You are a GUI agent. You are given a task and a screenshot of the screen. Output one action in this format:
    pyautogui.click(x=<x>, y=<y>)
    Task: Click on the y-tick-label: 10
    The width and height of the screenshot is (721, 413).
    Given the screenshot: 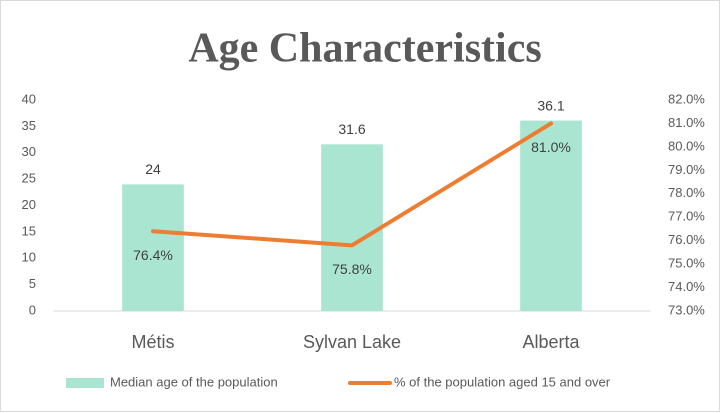 What is the action you would take?
    pyautogui.click(x=29, y=257)
    